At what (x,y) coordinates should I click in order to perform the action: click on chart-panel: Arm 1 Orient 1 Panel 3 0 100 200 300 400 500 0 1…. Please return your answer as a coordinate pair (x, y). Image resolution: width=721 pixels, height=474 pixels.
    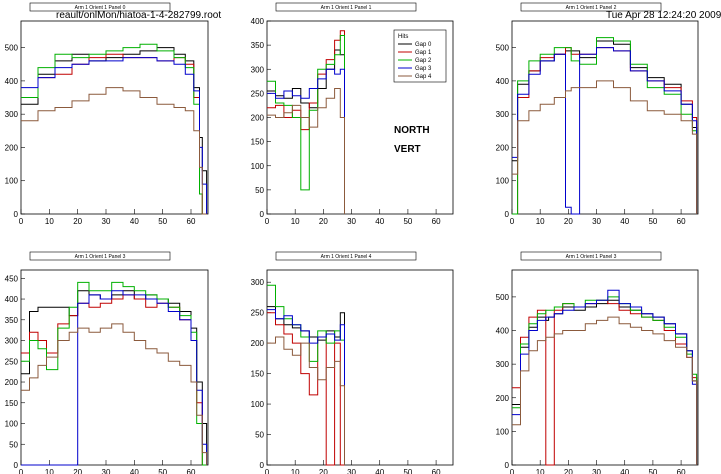
    Looking at the image, I should click on (597, 362).